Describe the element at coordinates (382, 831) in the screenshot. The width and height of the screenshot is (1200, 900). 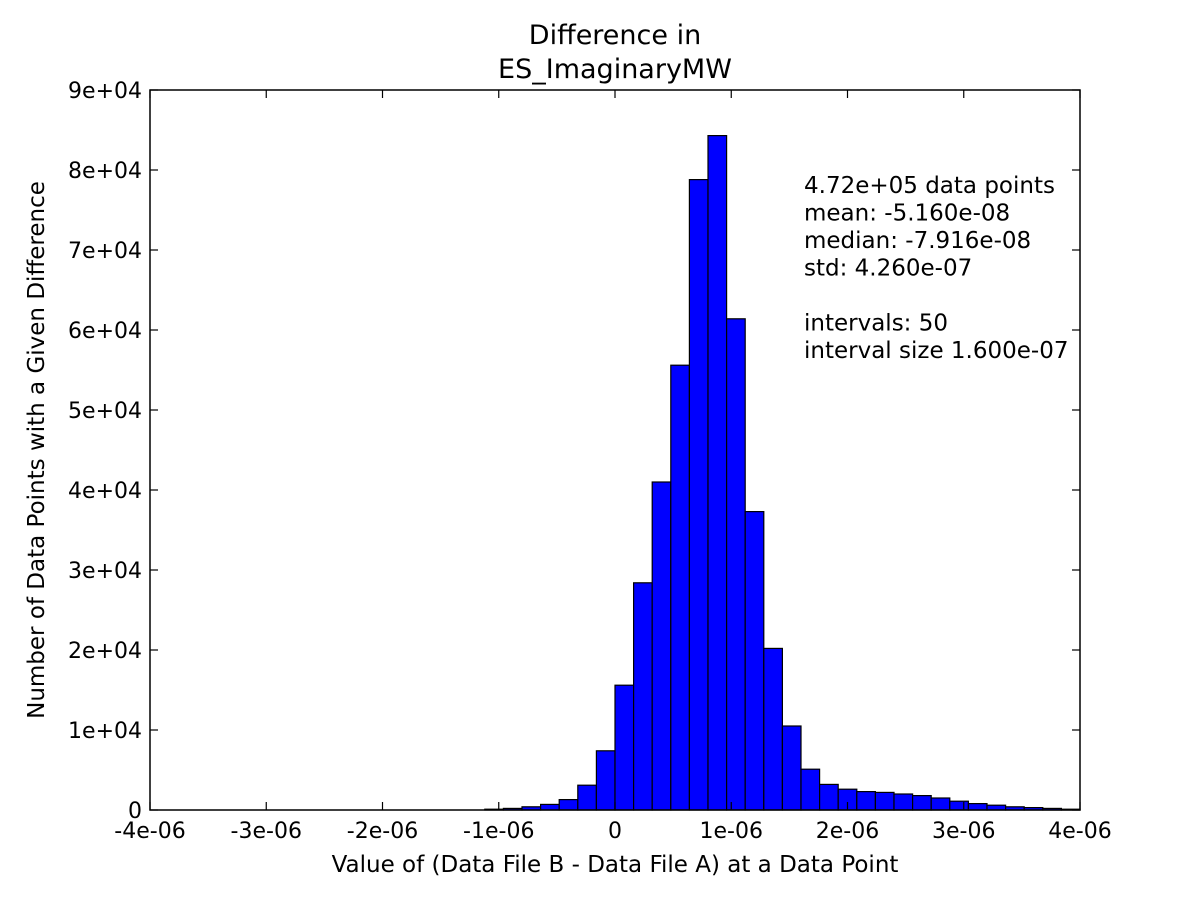
I see `x-tick-label: -2e-06` at that location.